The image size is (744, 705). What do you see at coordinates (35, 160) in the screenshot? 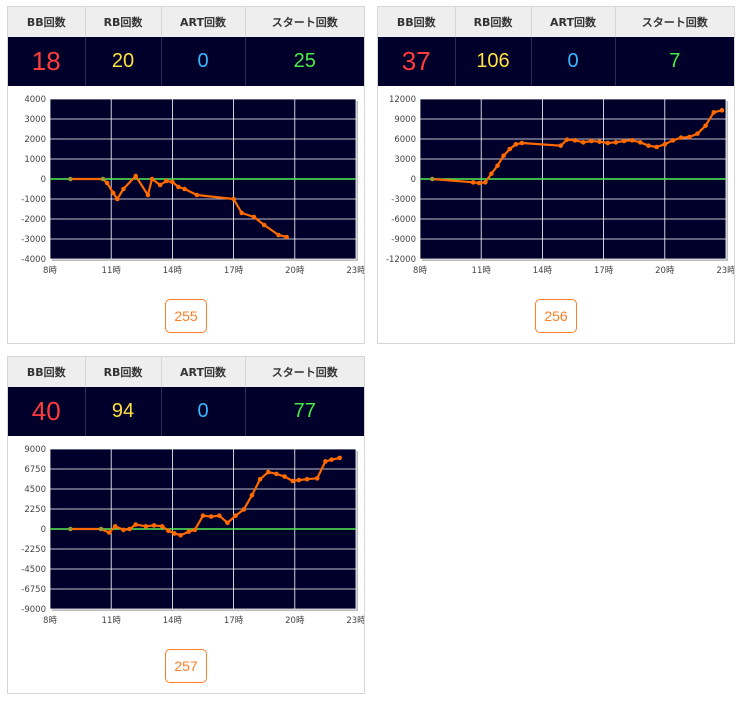
I see `y-tick-label: 1000` at bounding box center [35, 160].